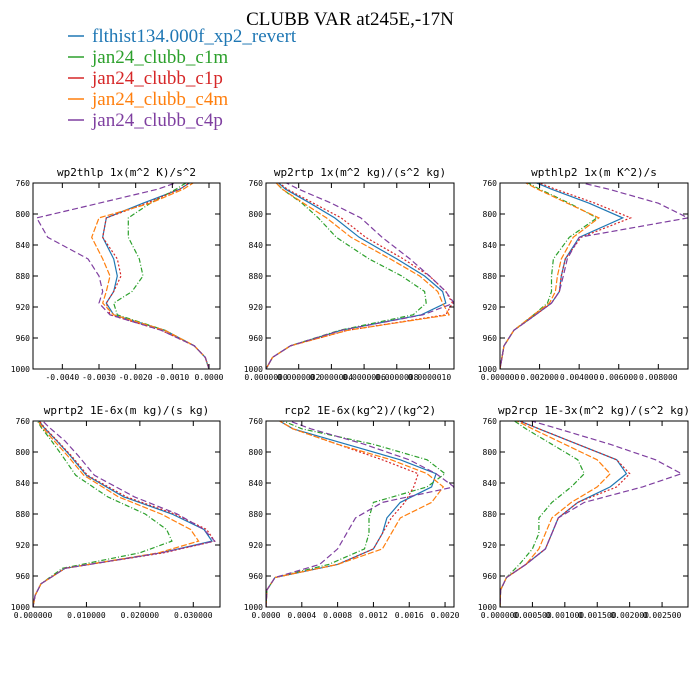 This screenshot has width=700, height=700. I want to click on x-tick-label: 0.0000010, so click(430, 377).